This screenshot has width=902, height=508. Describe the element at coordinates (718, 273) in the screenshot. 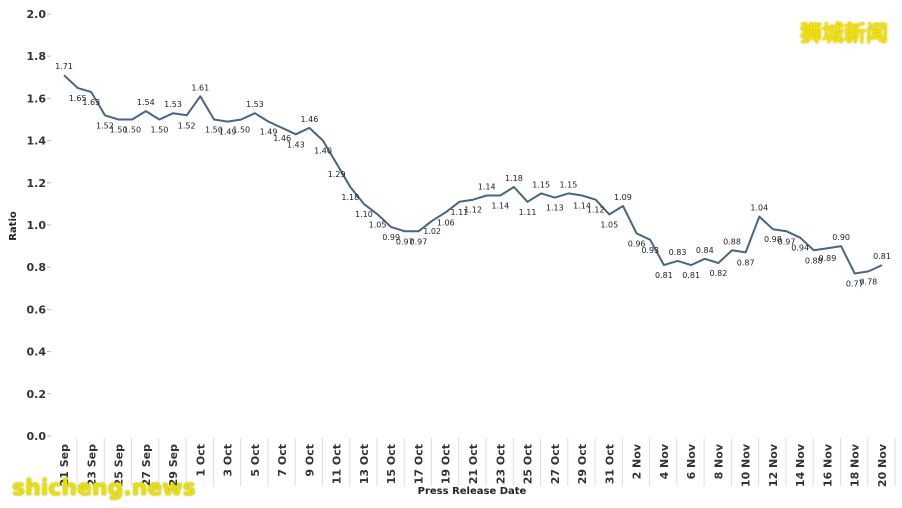

I see `data-label: 0.82` at that location.